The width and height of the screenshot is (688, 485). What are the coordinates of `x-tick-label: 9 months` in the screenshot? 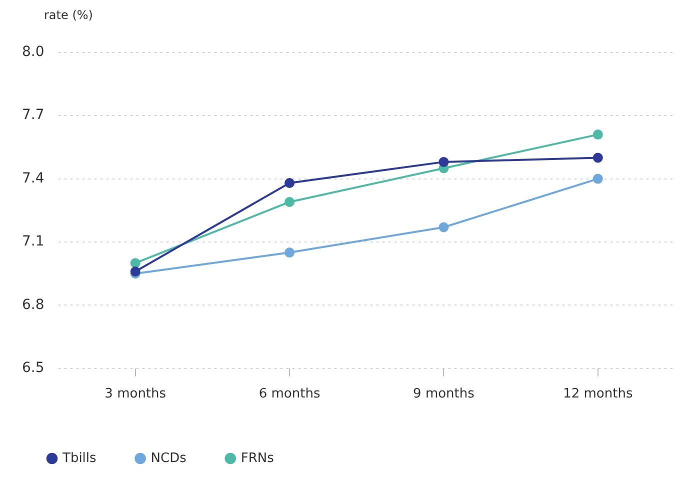 It's located at (444, 394).